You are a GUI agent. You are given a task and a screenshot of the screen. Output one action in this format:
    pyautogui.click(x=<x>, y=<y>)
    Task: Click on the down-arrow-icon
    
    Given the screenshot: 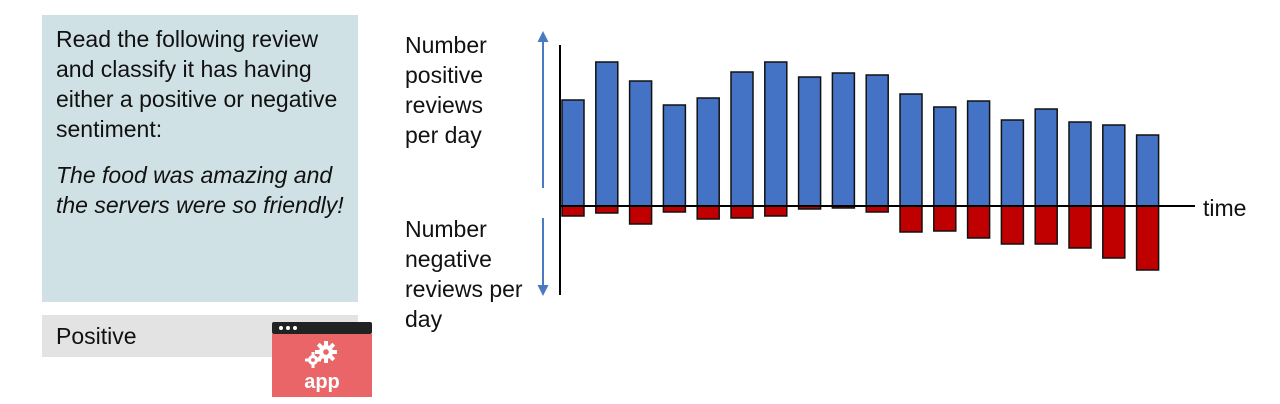 What is the action you would take?
    pyautogui.click(x=543, y=257)
    